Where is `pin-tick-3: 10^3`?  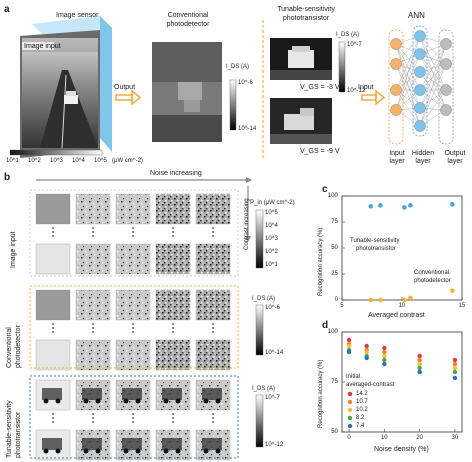 pin-tick-3: 10^3 is located at coordinates (271, 239).